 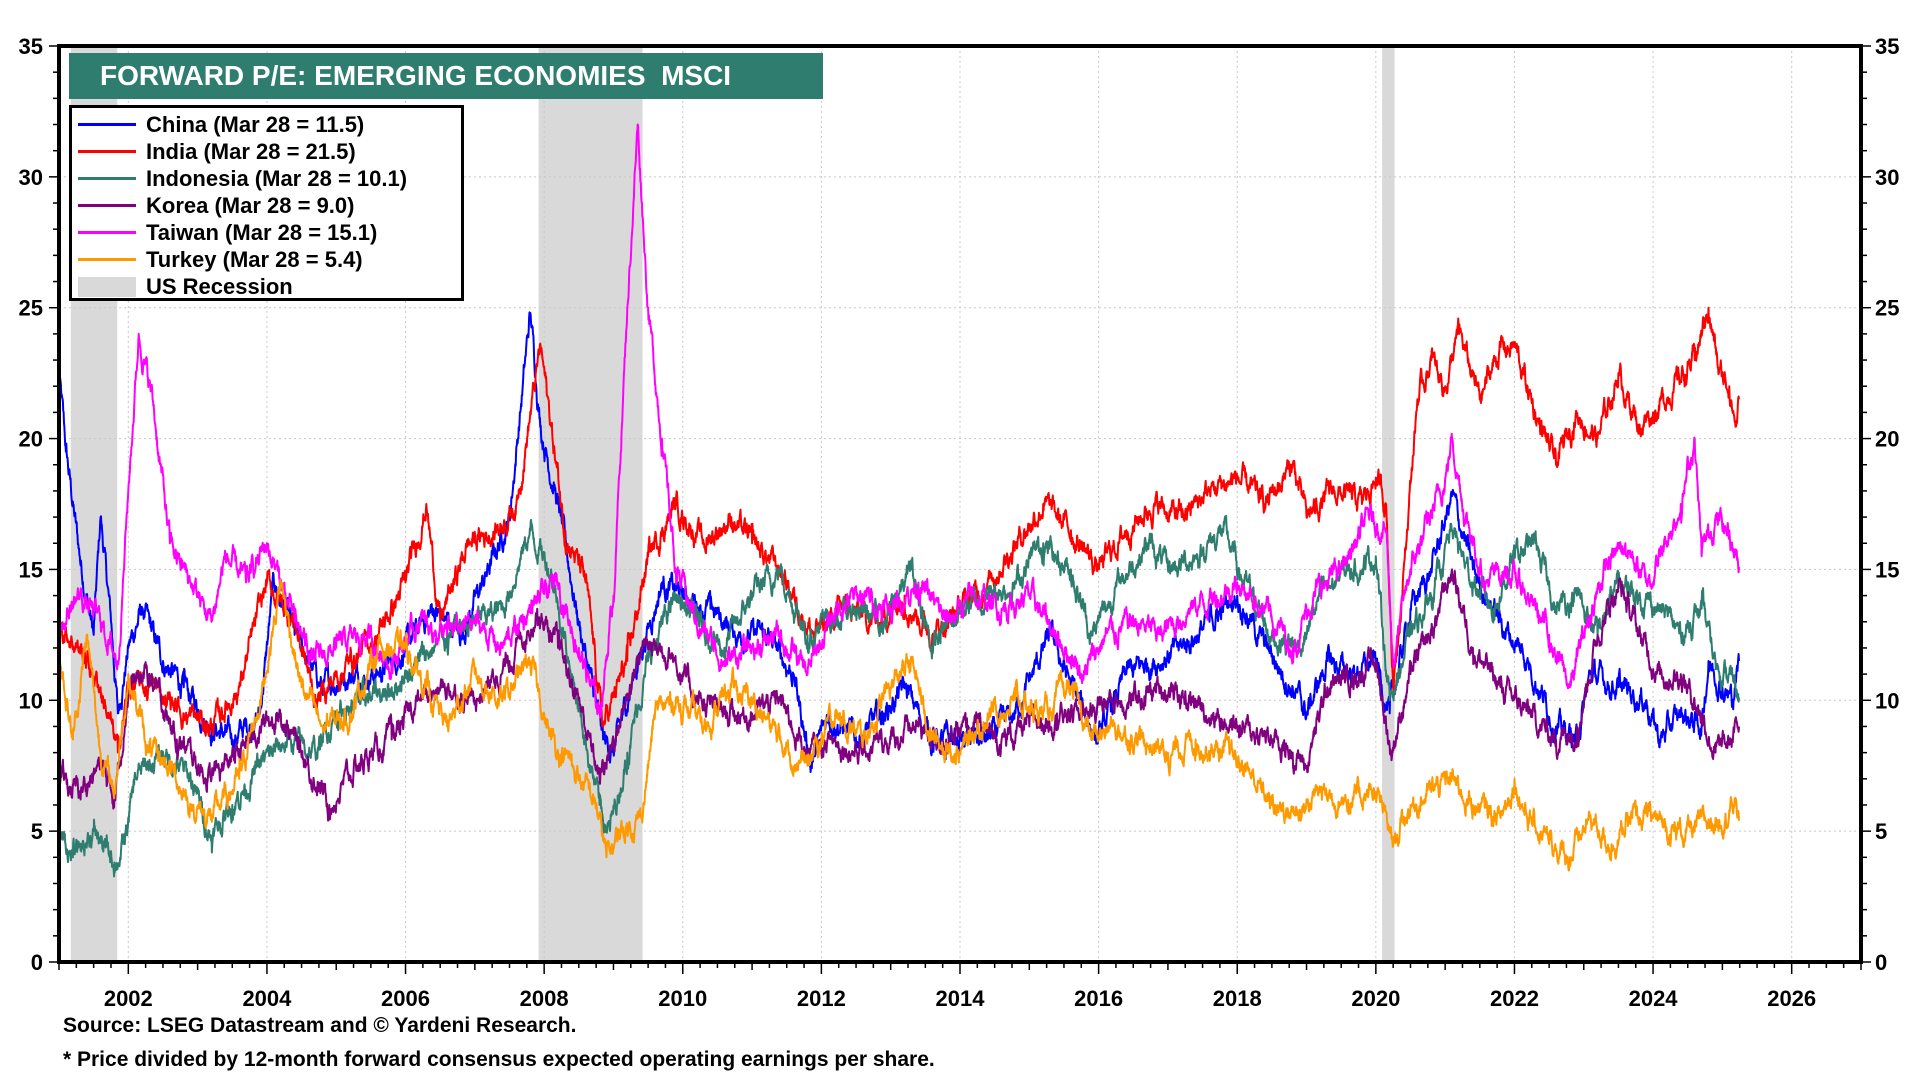 I want to click on y-tick-label-right: 20, so click(x=1887, y=439).